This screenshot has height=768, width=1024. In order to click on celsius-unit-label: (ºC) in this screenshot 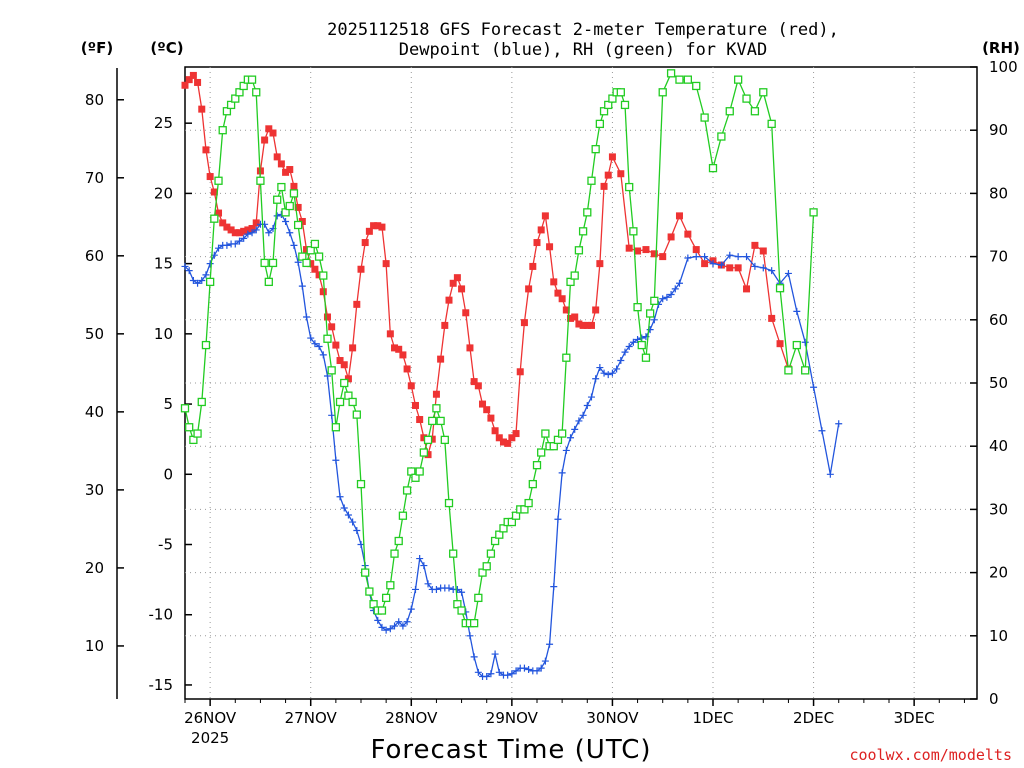, I will do `click(166, 48)`.